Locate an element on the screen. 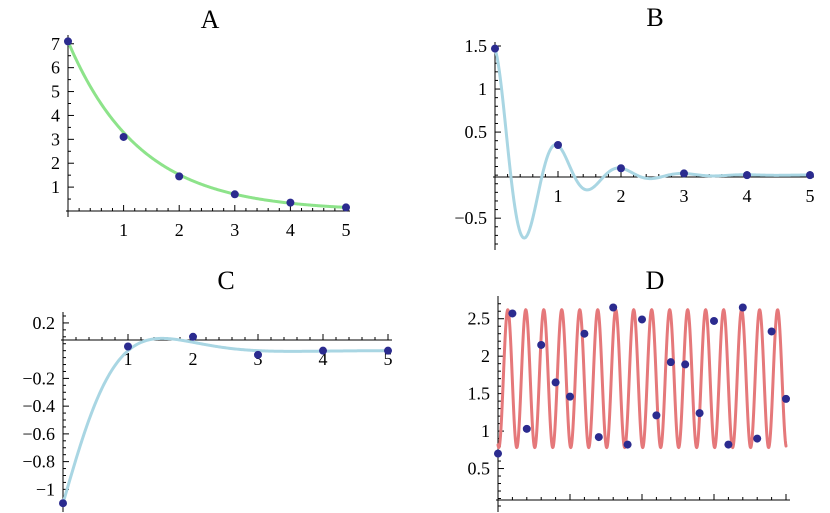  panel-a-y-tick-label: 5 is located at coordinates (55, 92).